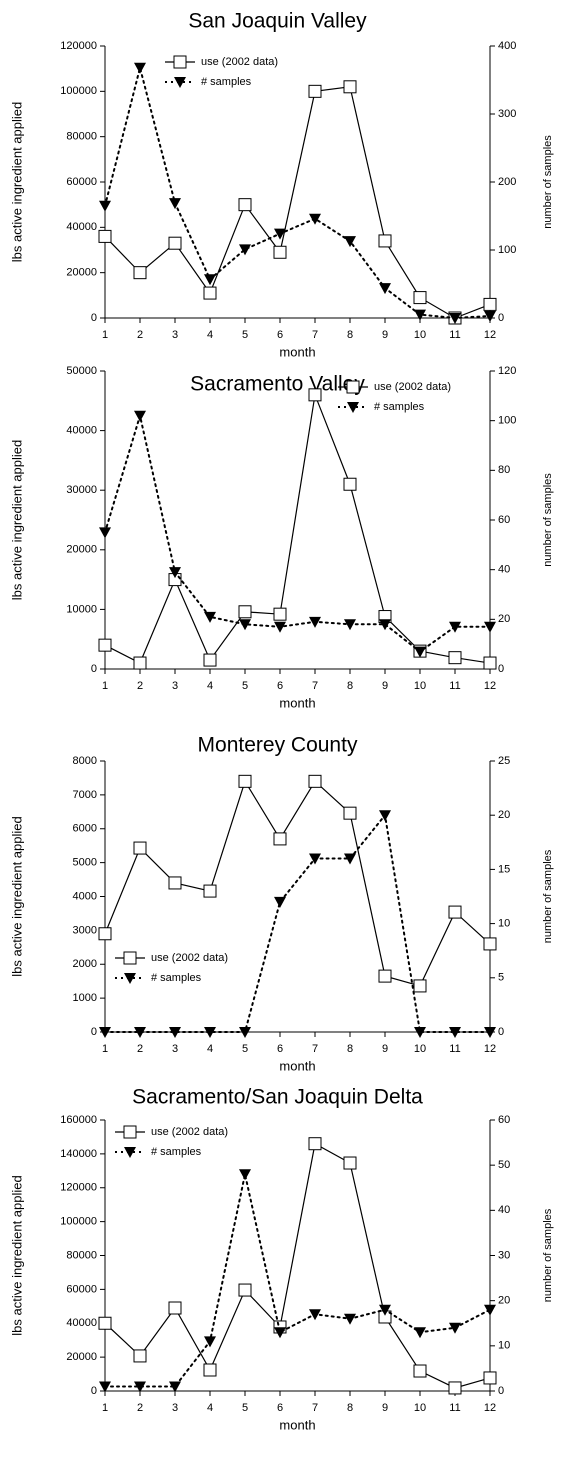 The height and width of the screenshot is (1475, 566). I want to click on legend-label: # samples, so click(176, 978).